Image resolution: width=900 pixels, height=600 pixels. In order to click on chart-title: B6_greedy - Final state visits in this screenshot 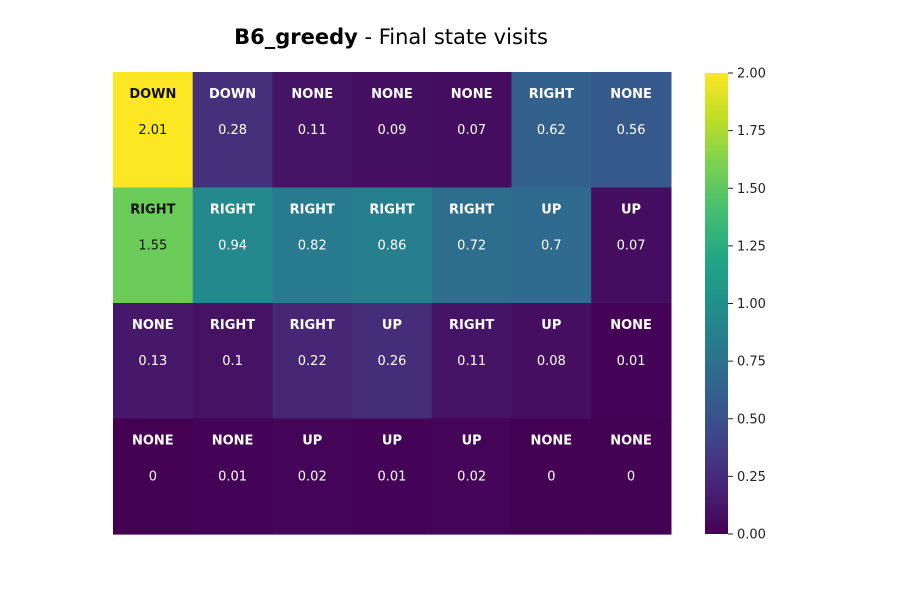, I will do `click(391, 37)`.